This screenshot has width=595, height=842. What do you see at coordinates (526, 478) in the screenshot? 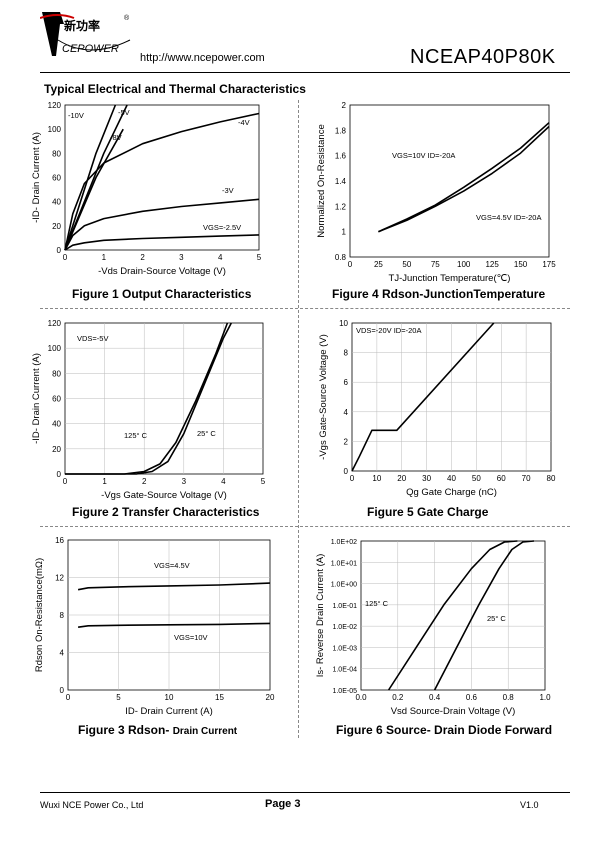
I see `fig5-xtick-label: 70` at bounding box center [526, 478].